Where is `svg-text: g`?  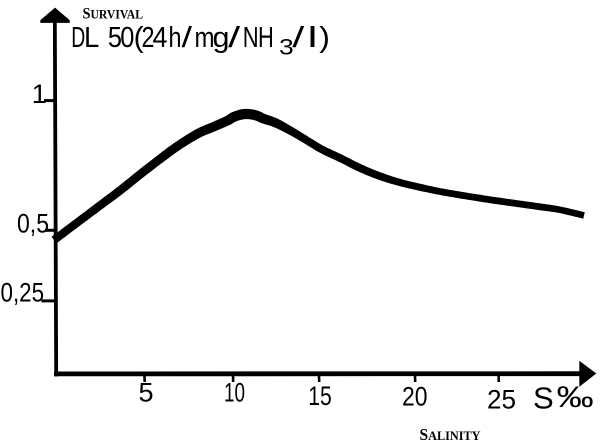 svg-text: g is located at coordinates (221, 38).